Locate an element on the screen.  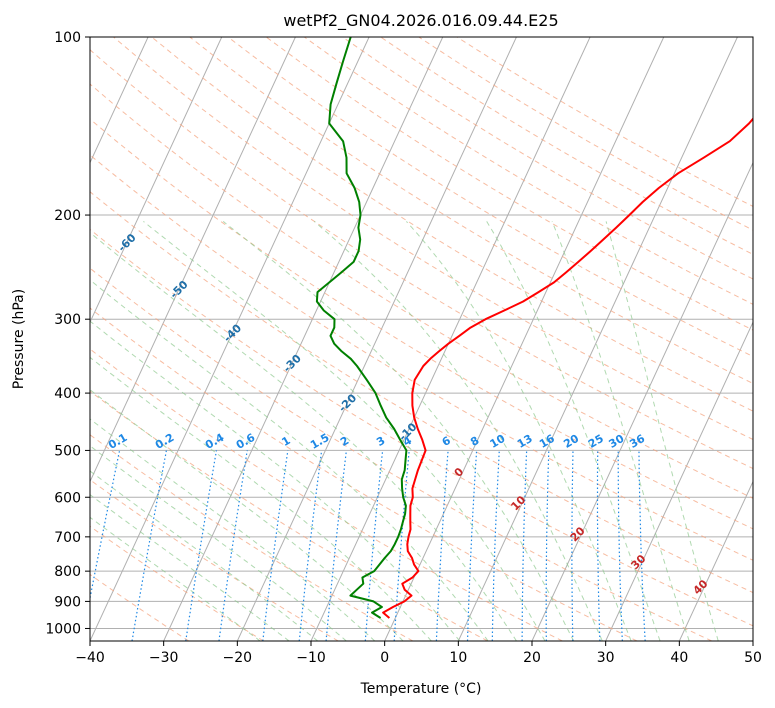
x-tick-label: −10 is located at coordinates (311, 658).